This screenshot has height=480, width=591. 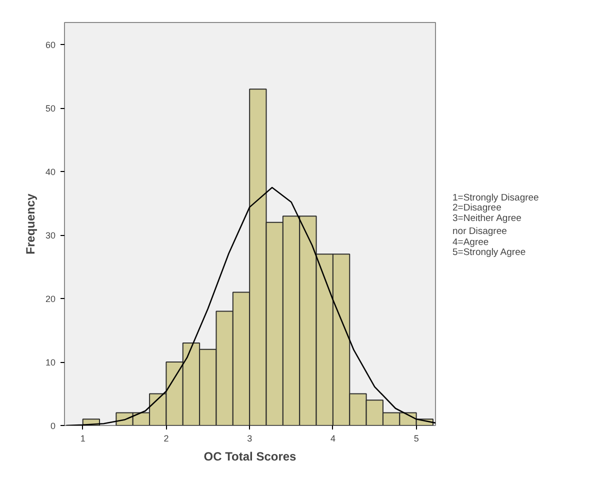 I want to click on text: 4=Agree, so click(x=470, y=242).